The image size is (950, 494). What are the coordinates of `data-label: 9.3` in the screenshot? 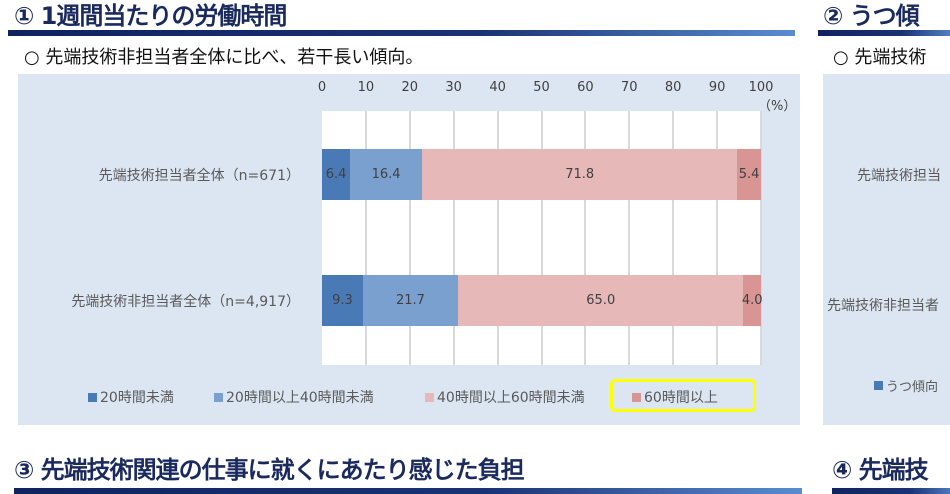 It's located at (342, 300).